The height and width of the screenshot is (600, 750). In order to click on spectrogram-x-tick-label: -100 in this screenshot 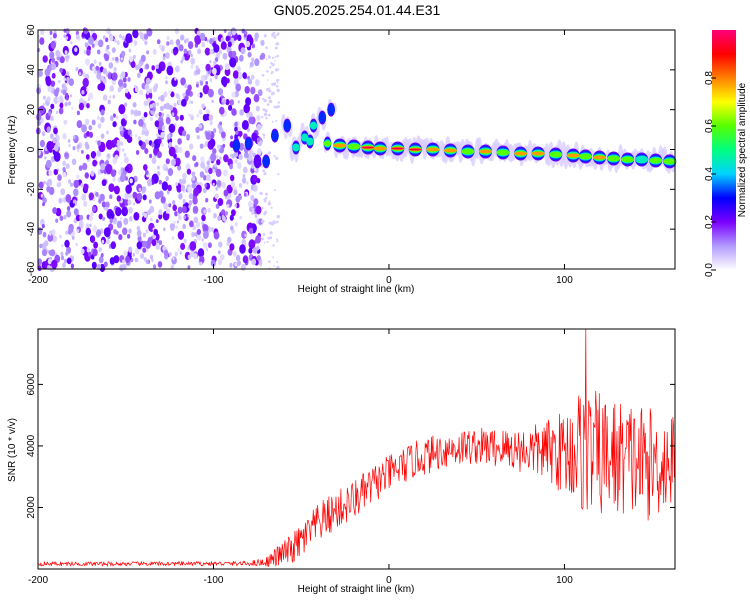, I will do `click(213, 280)`.